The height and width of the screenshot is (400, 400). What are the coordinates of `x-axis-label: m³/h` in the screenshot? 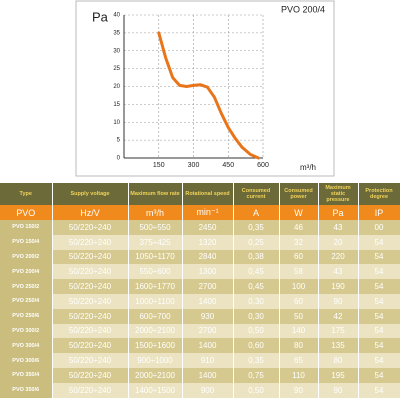 It's located at (308, 167).